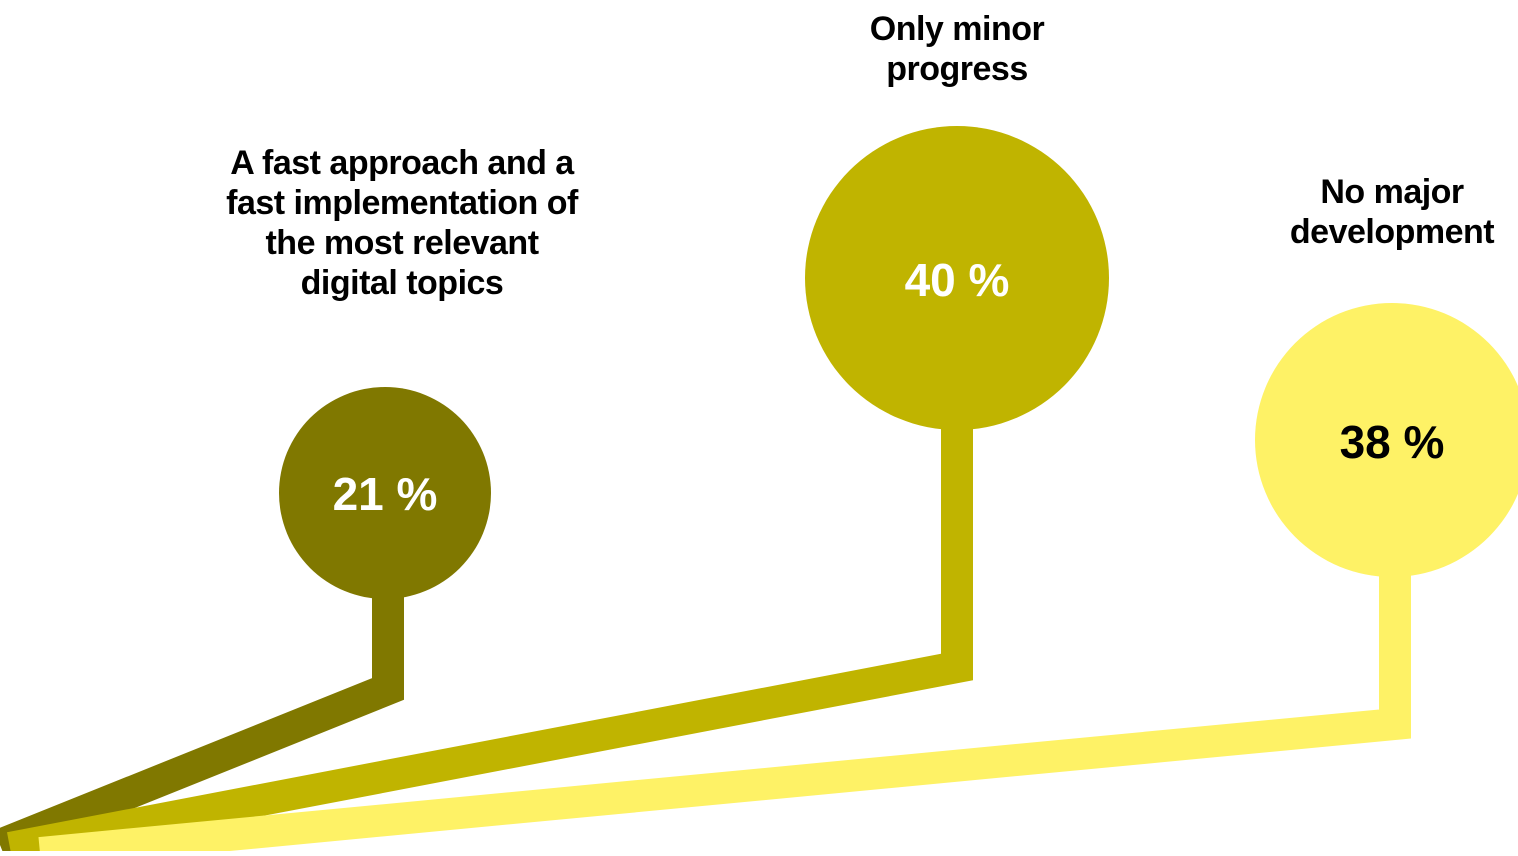 The height and width of the screenshot is (856, 1518). I want to click on label-none-line-2: development, so click(1392, 232).